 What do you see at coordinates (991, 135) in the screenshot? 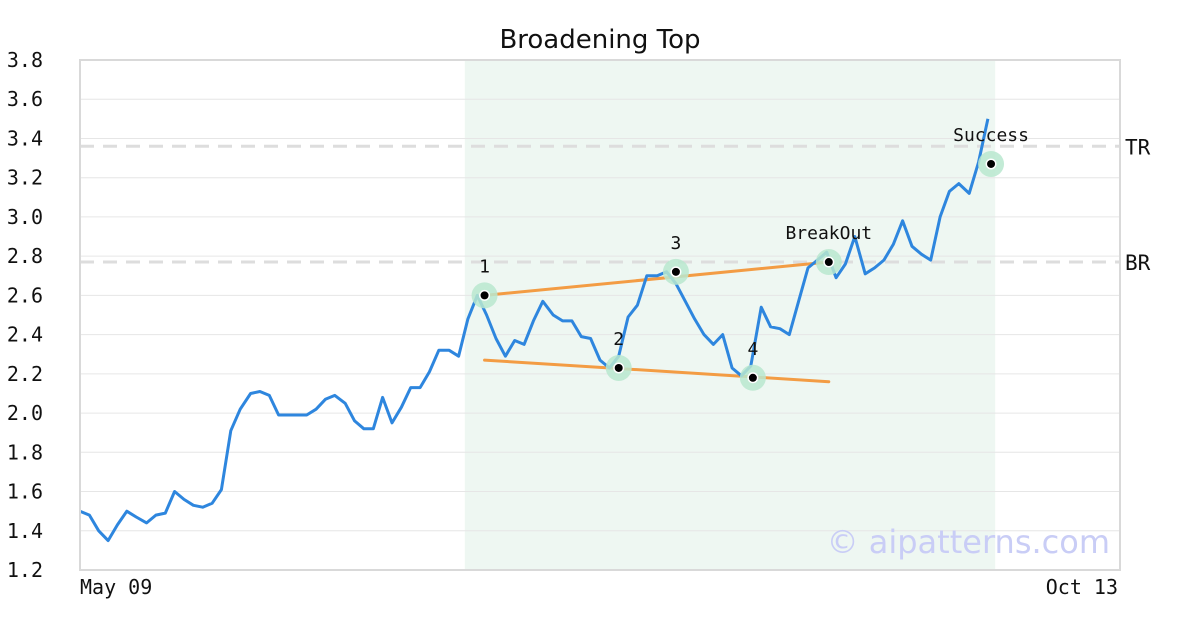
I see `annotation-label-success: Success` at bounding box center [991, 135].